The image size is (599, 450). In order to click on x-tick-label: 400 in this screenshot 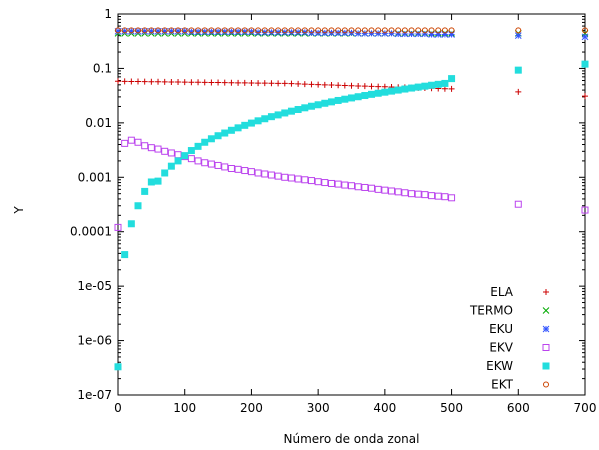, I will do `click(384, 408)`.